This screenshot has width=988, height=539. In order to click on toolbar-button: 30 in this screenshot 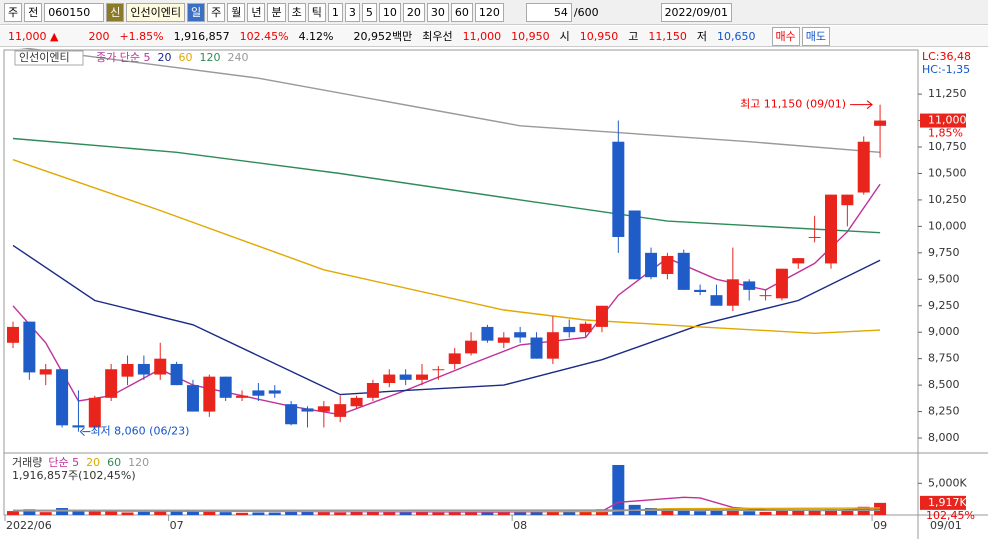, I will do `click(437, 12)`.